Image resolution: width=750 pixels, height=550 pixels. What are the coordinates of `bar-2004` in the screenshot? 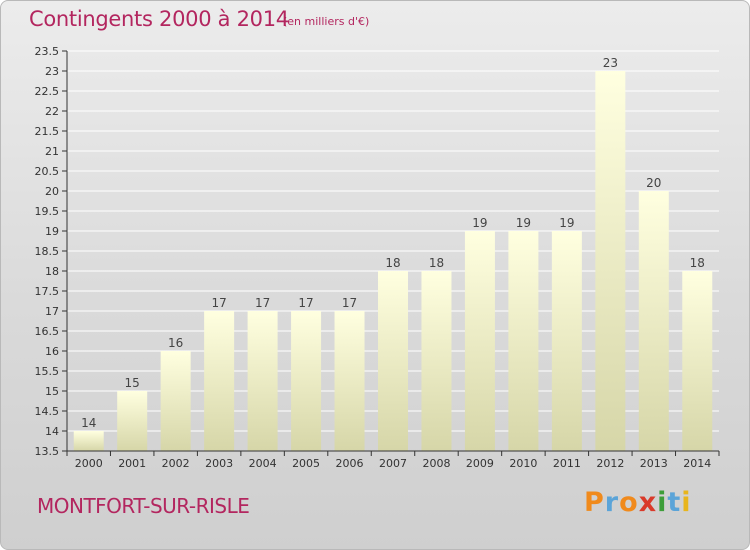 It's located at (262, 381).